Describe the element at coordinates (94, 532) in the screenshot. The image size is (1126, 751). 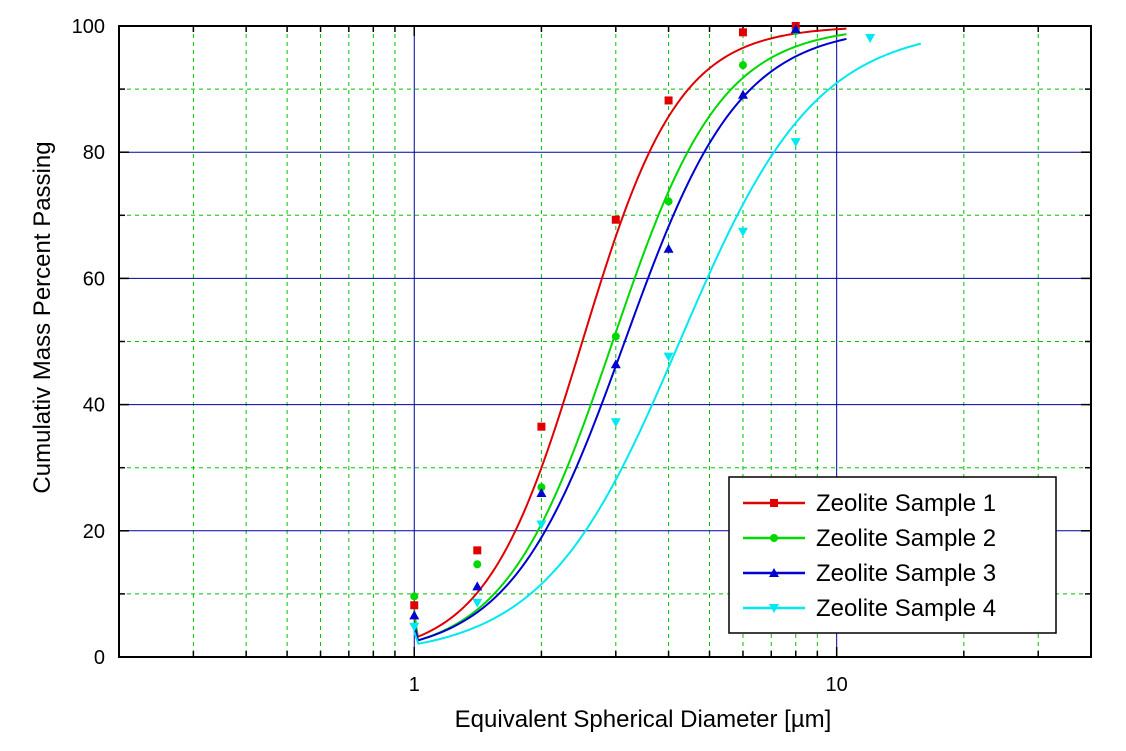
I see `y-tick-label: 20` at that location.